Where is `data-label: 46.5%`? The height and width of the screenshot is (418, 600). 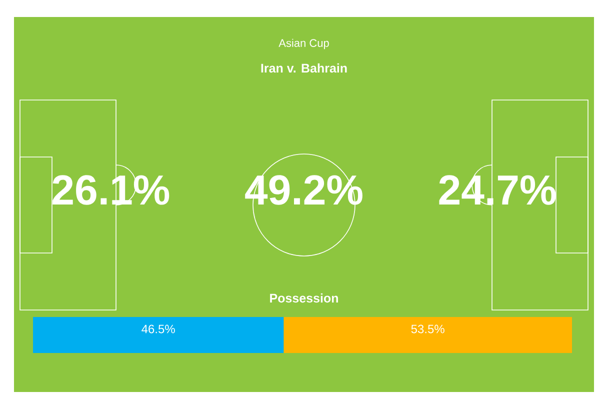
data-label: 46.5% is located at coordinates (158, 329).